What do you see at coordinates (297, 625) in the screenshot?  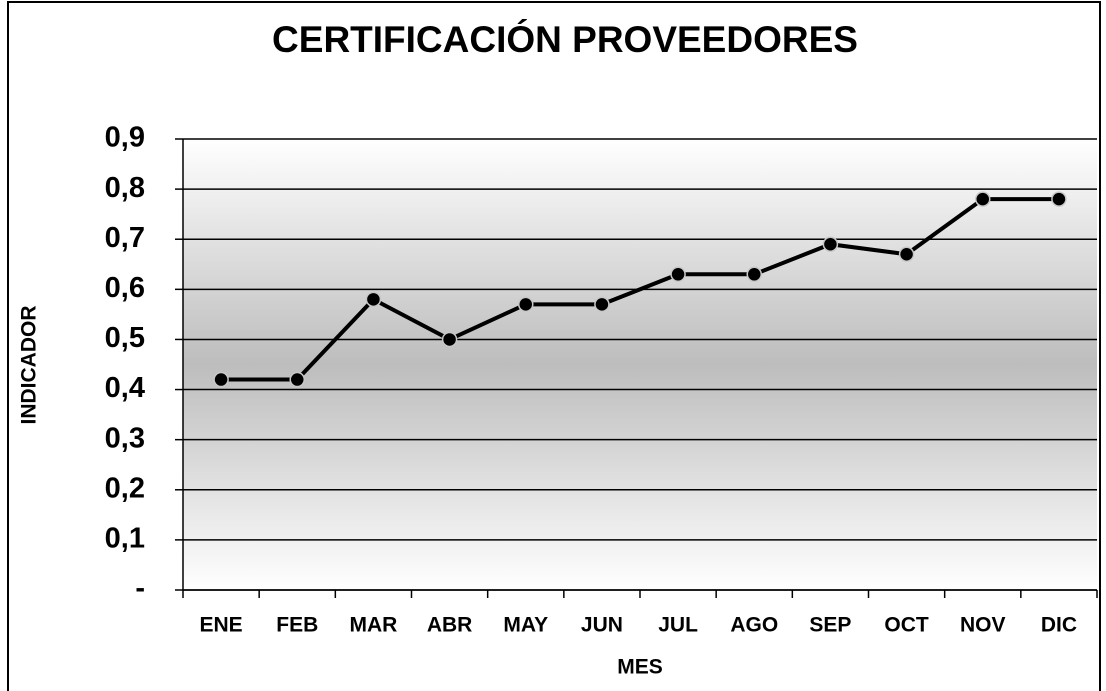 I see `x-tick-label: FEB` at bounding box center [297, 625].